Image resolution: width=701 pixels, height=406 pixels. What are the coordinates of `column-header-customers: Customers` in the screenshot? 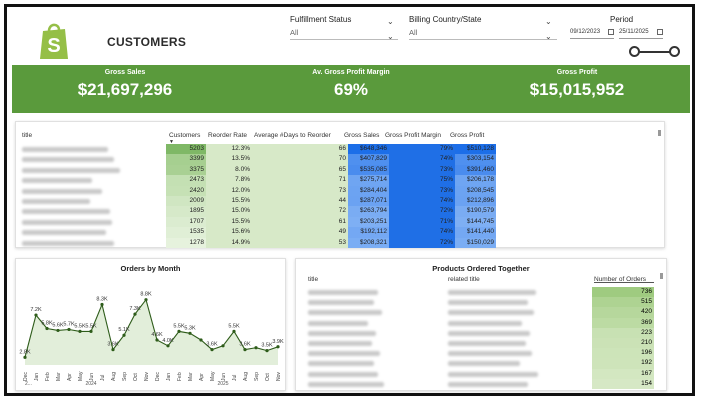 It's located at (185, 135).